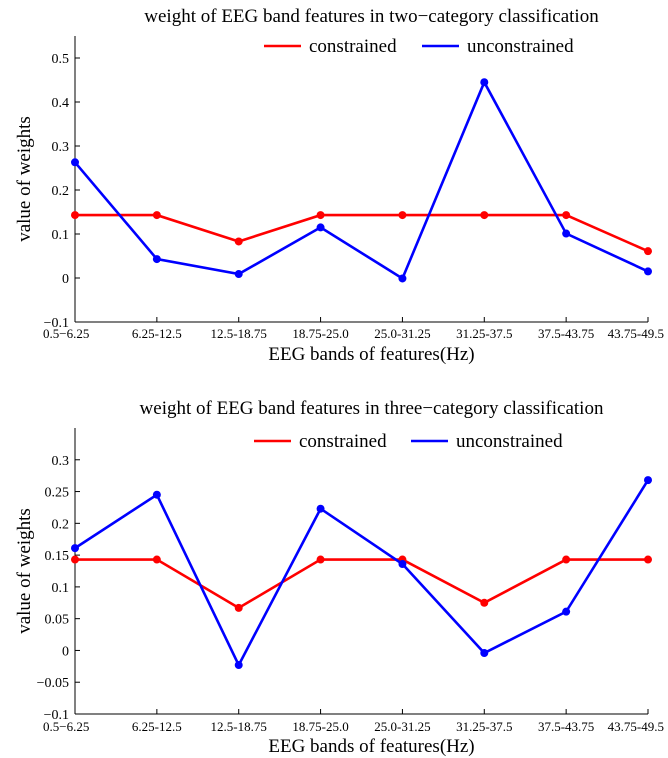 This screenshot has width=668, height=758. Describe the element at coordinates (61, 59) in the screenshot. I see `y-tick-label: 0.5` at that location.